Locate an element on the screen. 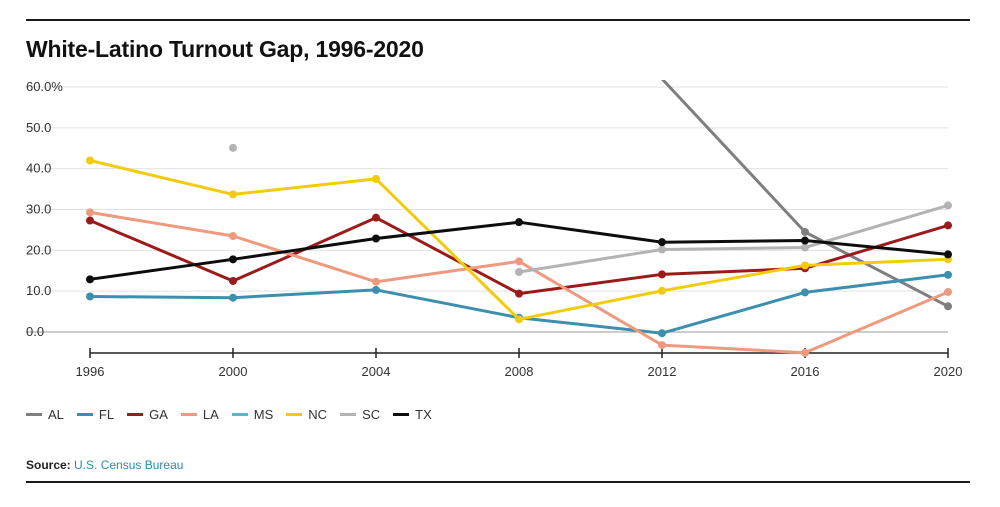 This screenshot has width=1000, height=507. legend-item-tx: TX is located at coordinates (412, 414).